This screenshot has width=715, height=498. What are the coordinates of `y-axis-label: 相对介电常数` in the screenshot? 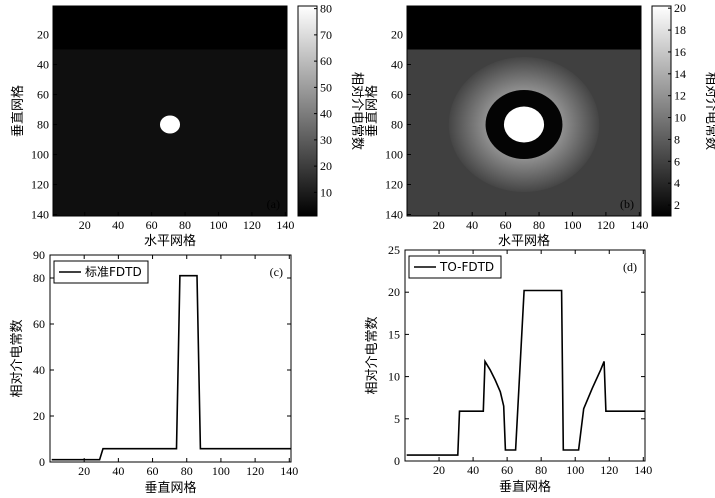 It's located at (17, 358).